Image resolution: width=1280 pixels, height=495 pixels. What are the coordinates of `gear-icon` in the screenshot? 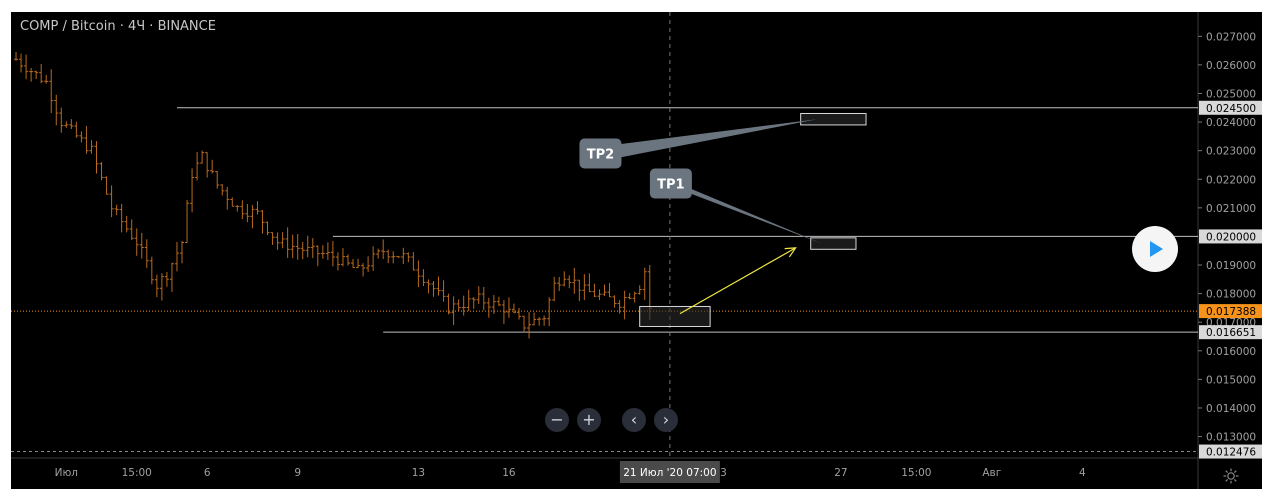 It's located at (1231, 476).